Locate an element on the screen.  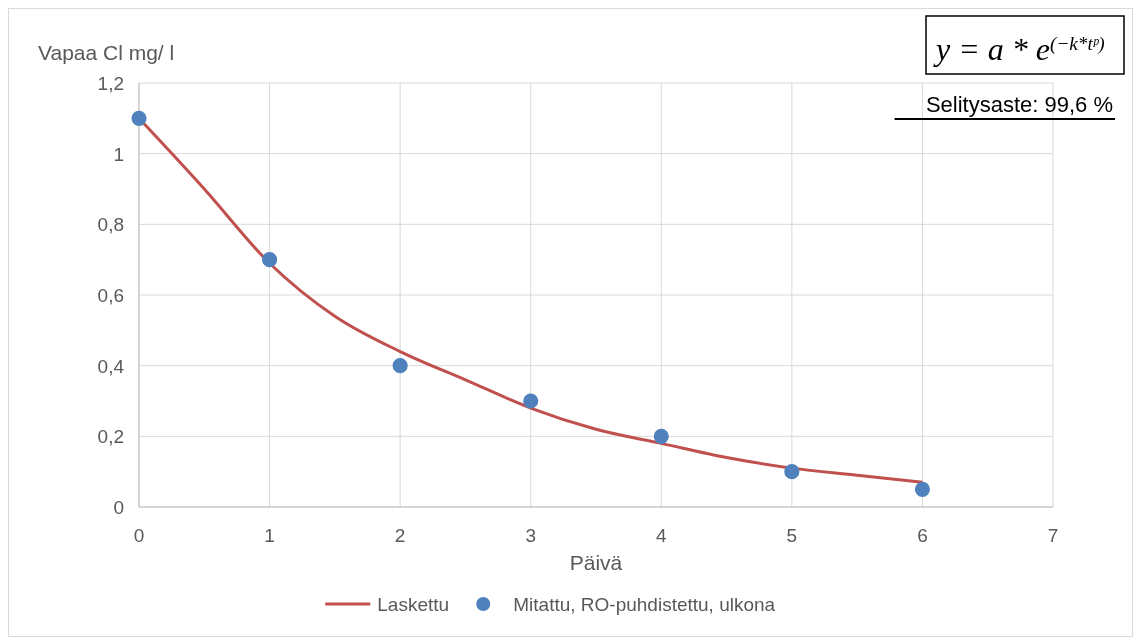
y-tick-label: 0,4 is located at coordinates (111, 366).